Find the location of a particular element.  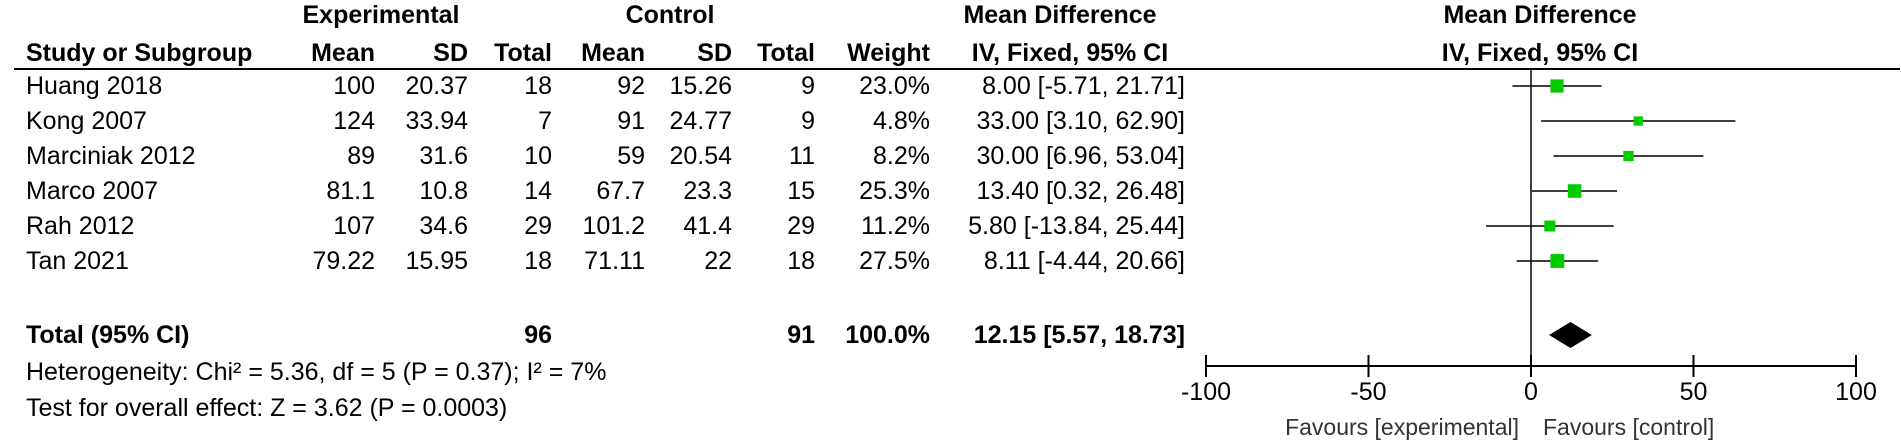

row-0-ctrl-total: 9 is located at coordinates (808, 86).